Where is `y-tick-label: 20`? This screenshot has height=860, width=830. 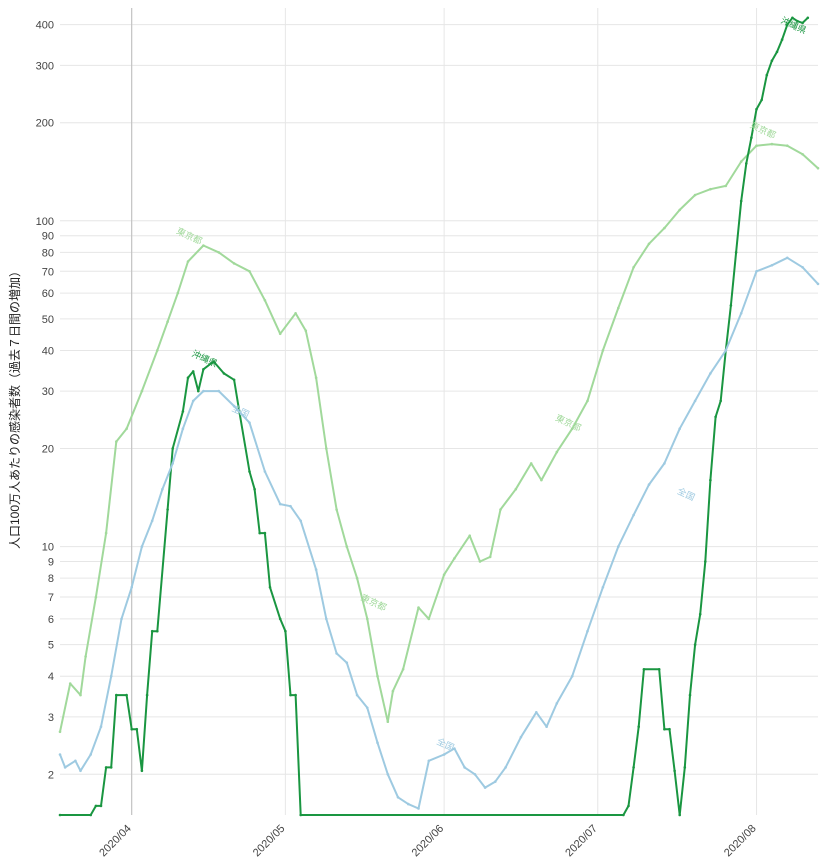 y-tick-label: 20 is located at coordinates (48, 450).